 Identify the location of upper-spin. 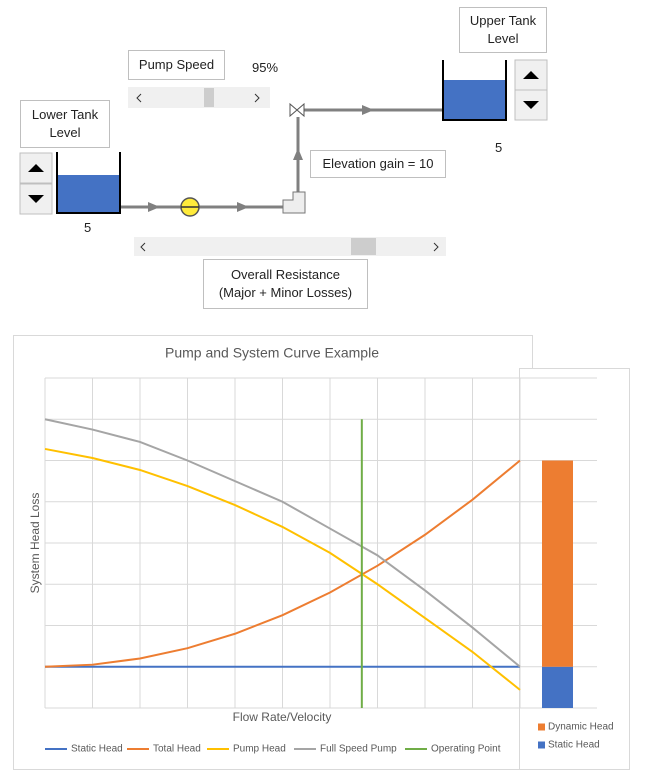
(531, 90).